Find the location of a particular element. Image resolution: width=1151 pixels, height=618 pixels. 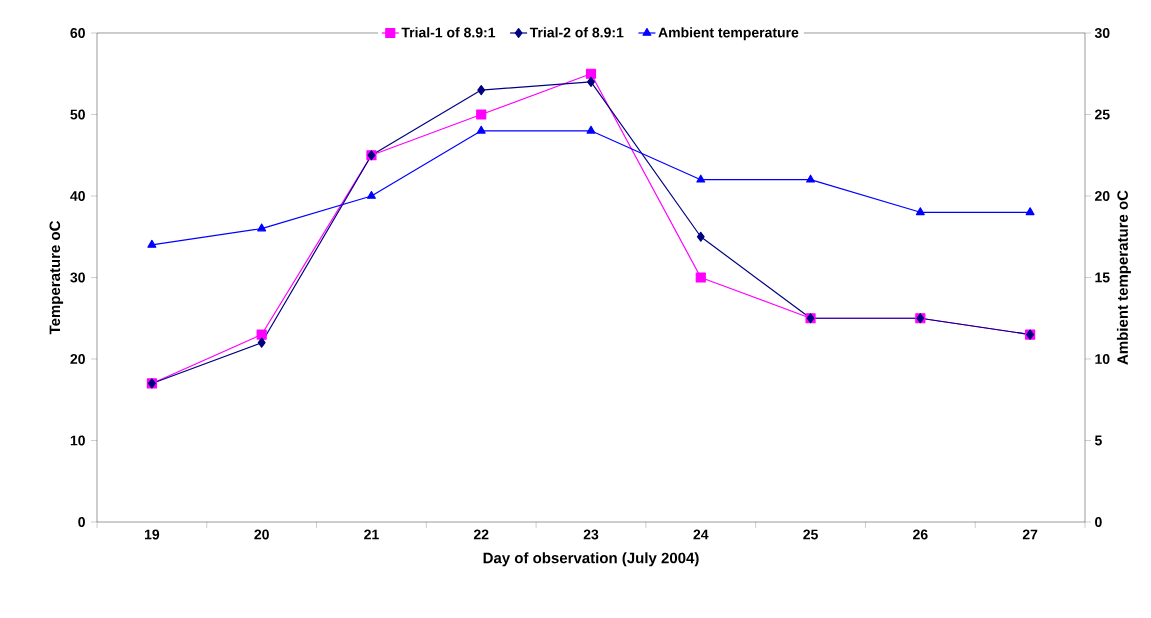

legend-label: Ambient temperature is located at coordinates (728, 34).